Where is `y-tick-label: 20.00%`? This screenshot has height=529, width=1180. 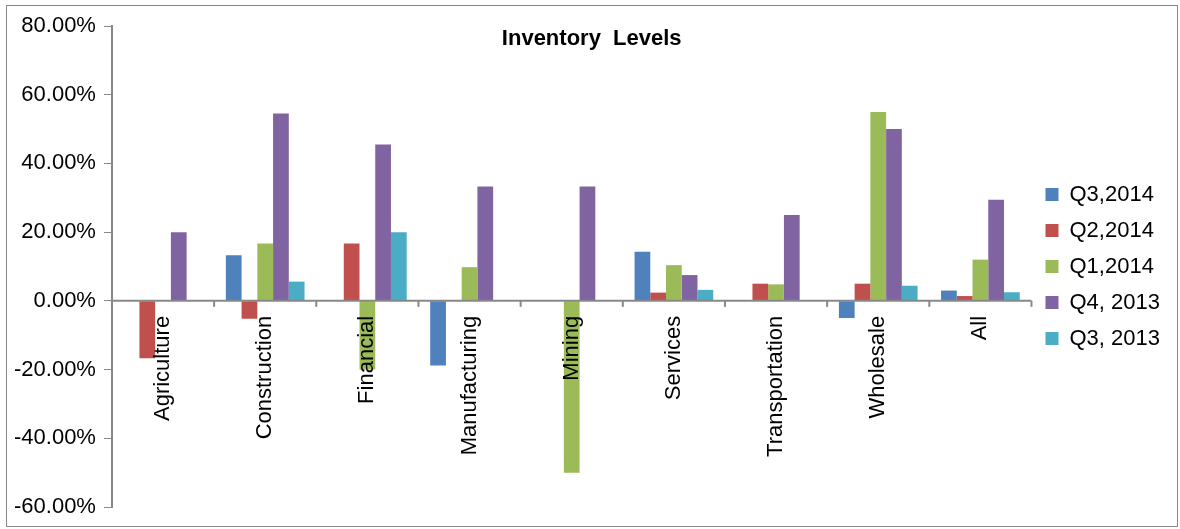 y-tick-label: 20.00% is located at coordinates (58, 231).